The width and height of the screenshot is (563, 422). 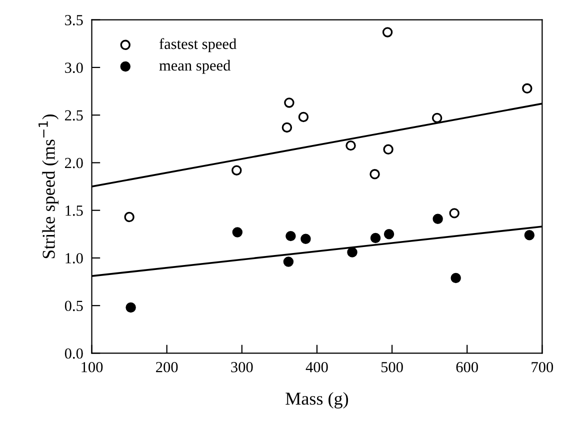 What do you see at coordinates (73, 306) in the screenshot?
I see `y-tick-label: 0.5` at bounding box center [73, 306].